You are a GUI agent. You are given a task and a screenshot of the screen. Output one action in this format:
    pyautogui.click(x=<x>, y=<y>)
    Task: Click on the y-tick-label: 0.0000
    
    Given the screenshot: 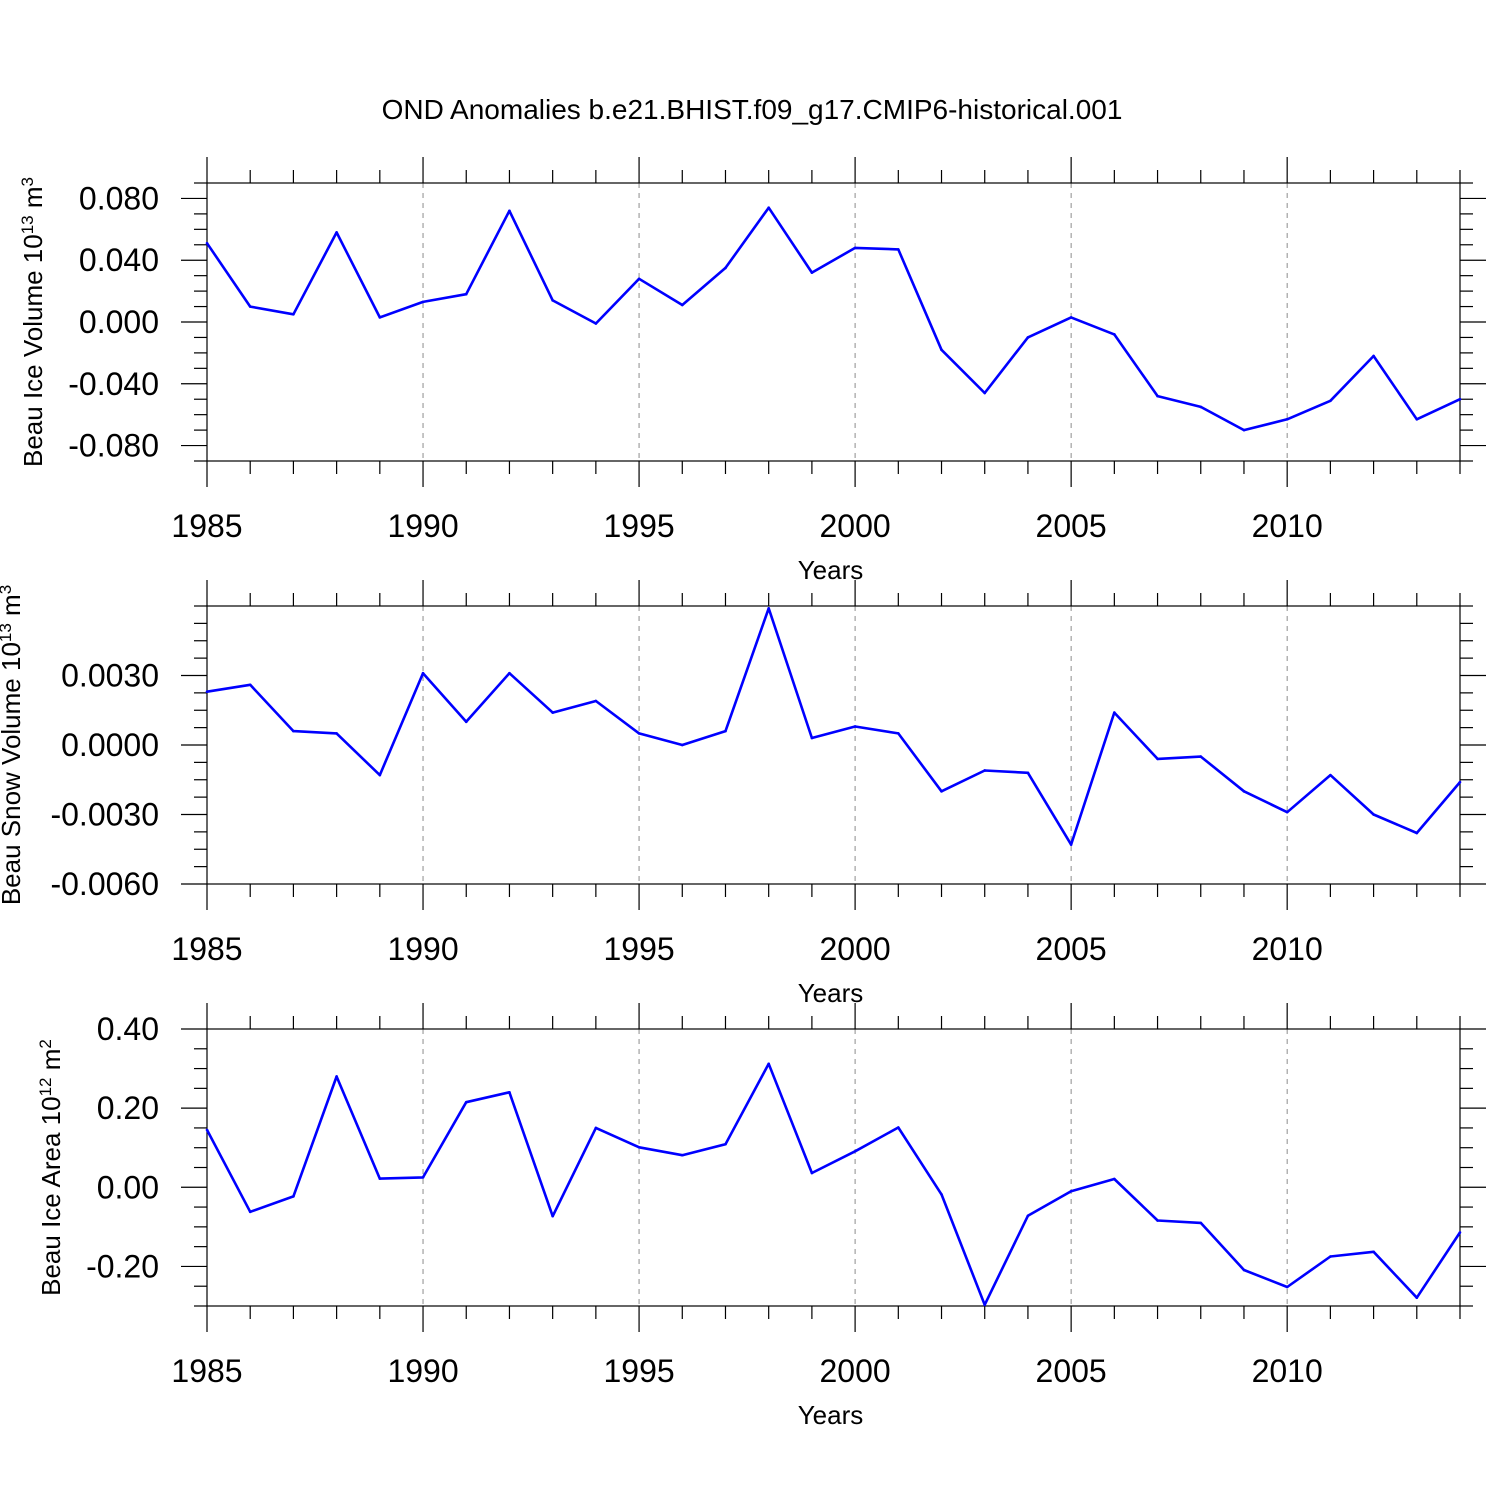 What is the action you would take?
    pyautogui.click(x=110, y=745)
    